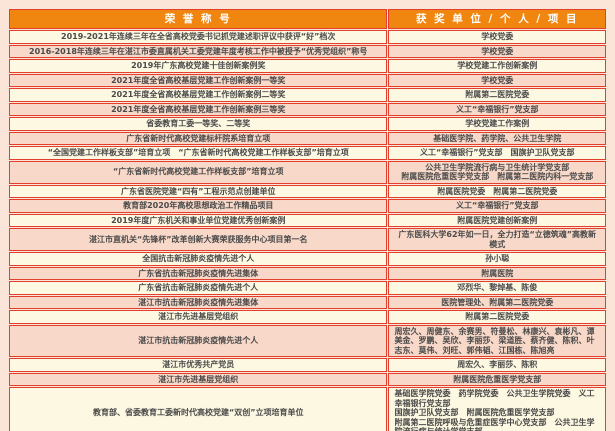 This screenshot has width=615, height=431. I want to click on header-recipient-title: 获 奖 单 位 / 个 人 / 项 目, so click(497, 19).